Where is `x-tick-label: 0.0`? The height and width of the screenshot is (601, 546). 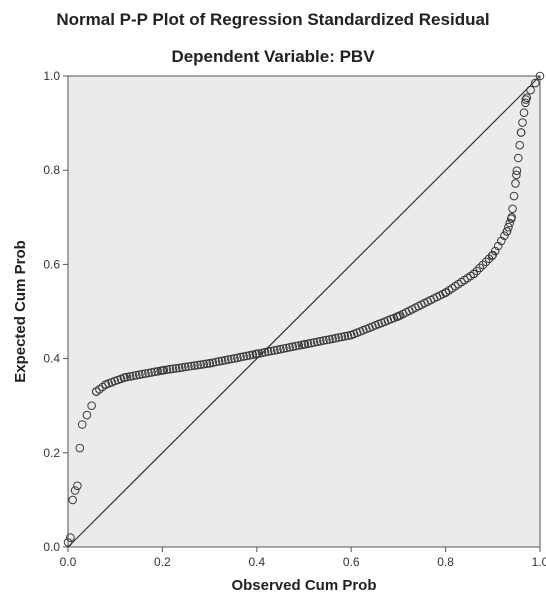 x-tick-label: 0.0 is located at coordinates (68, 562).